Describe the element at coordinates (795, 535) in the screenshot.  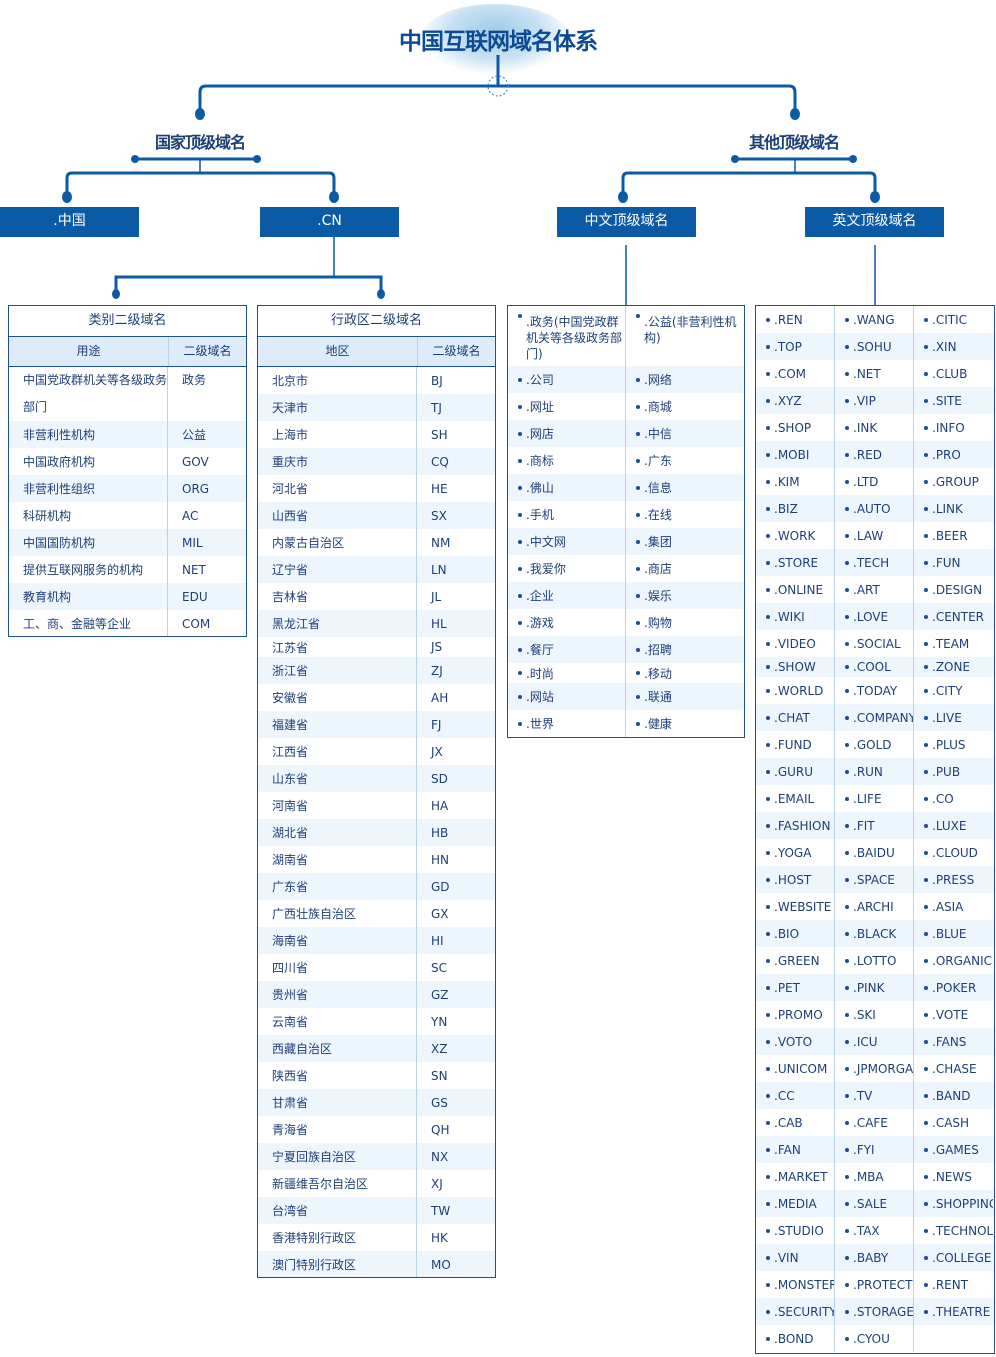
I see `domain-name: .WORK` at that location.